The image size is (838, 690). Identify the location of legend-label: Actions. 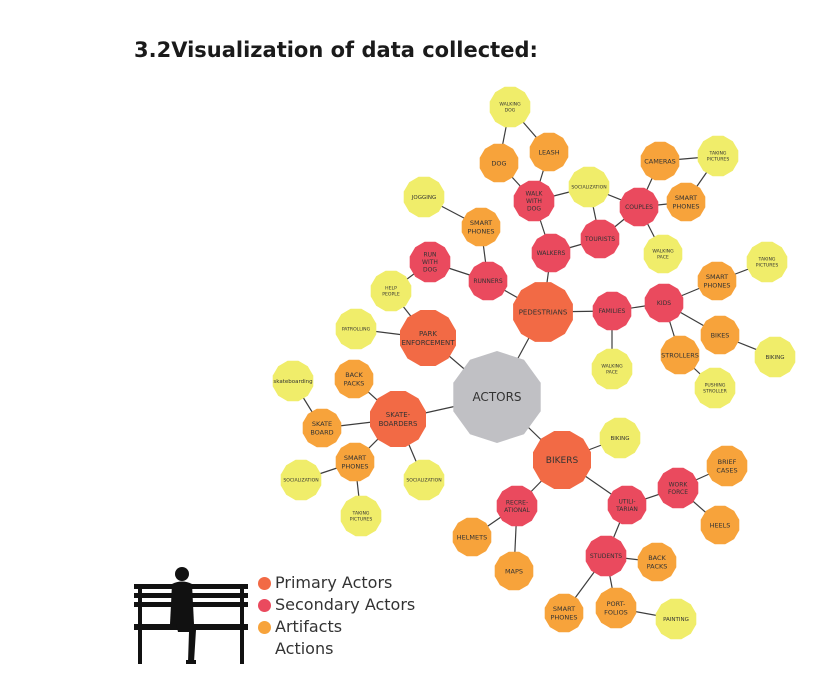
(304, 648).